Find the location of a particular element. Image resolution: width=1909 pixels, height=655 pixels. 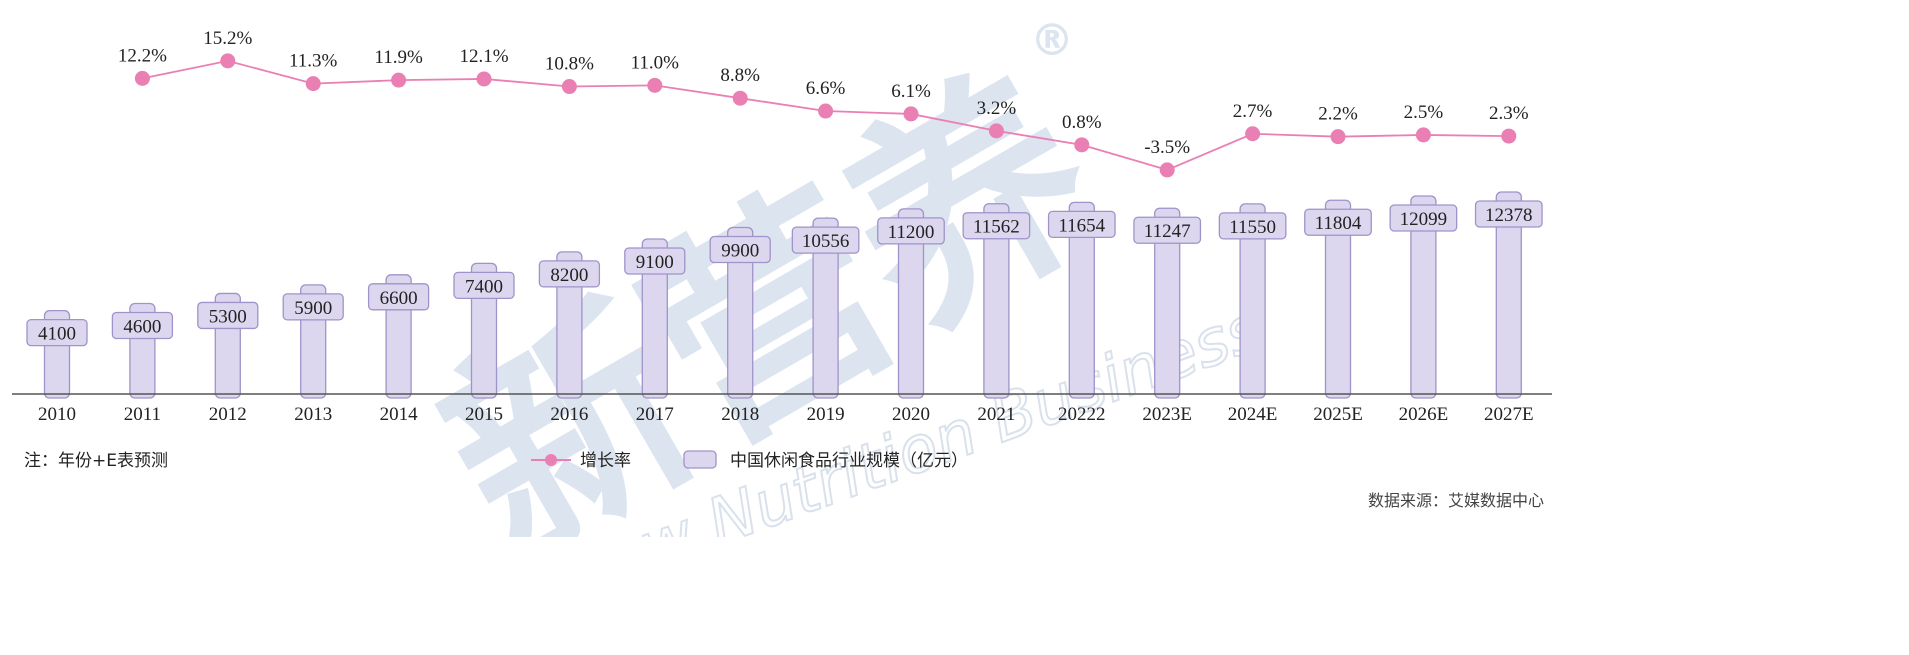

bar-value-label: 11200 is located at coordinates (911, 232).